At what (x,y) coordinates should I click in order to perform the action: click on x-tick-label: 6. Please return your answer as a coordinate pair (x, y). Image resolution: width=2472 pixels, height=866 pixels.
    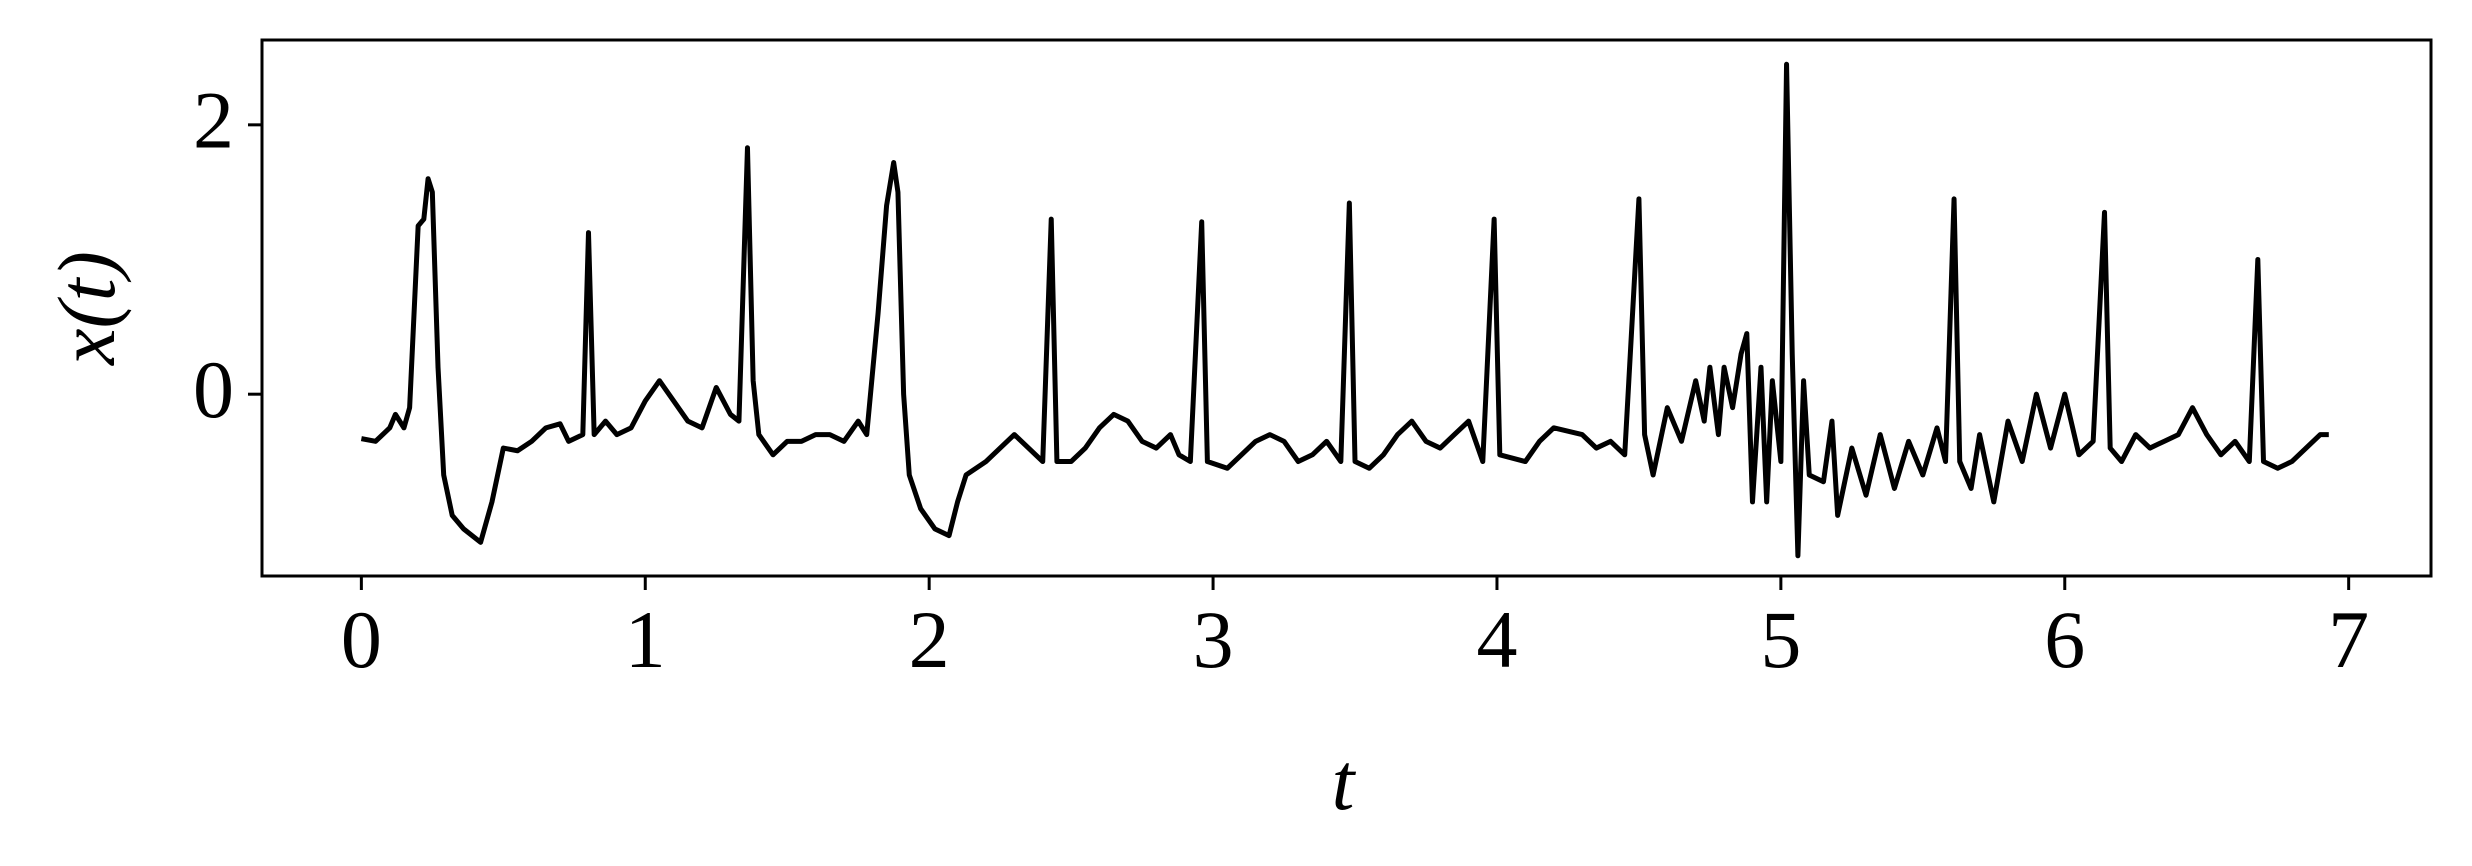
    Looking at the image, I should click on (2064, 639).